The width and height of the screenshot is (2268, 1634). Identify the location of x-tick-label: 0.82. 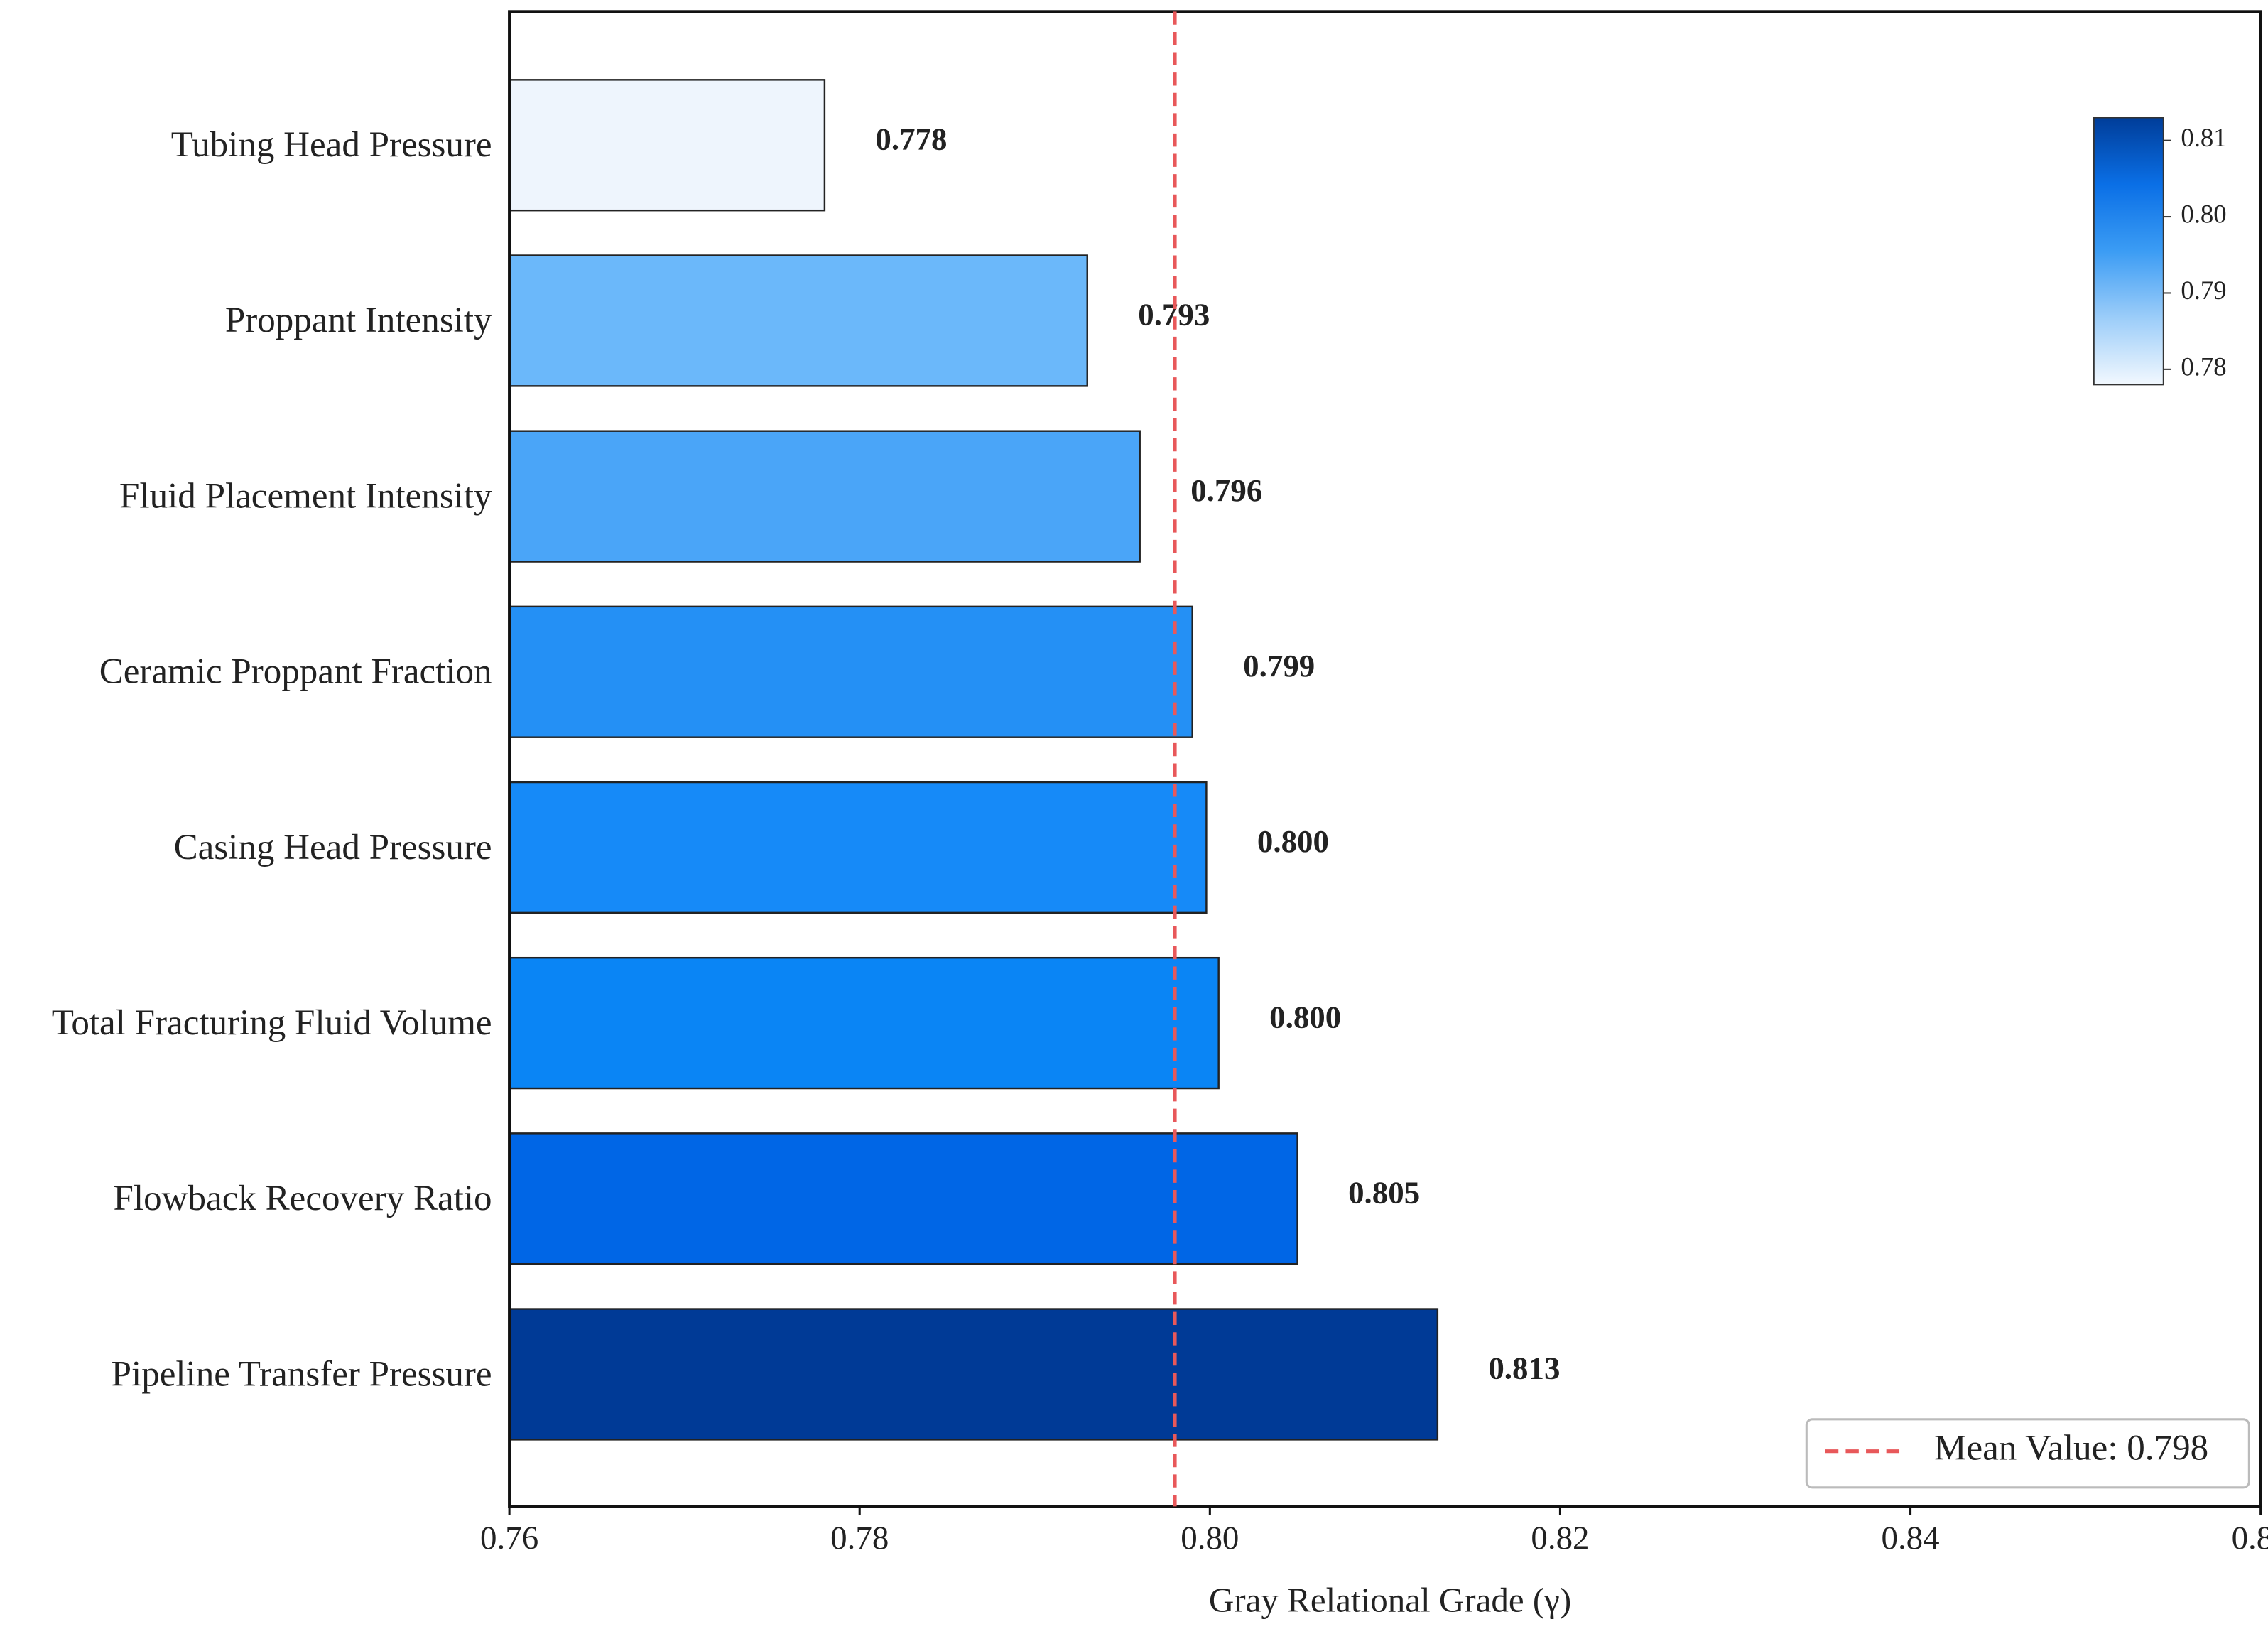
(1560, 1538).